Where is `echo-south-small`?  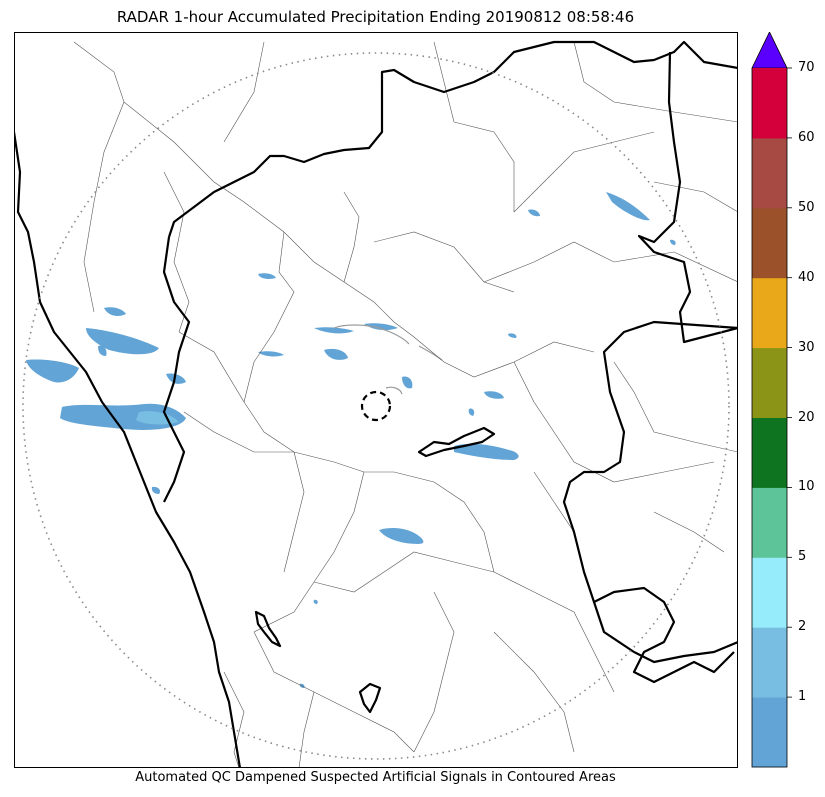 echo-south-small is located at coordinates (315, 601).